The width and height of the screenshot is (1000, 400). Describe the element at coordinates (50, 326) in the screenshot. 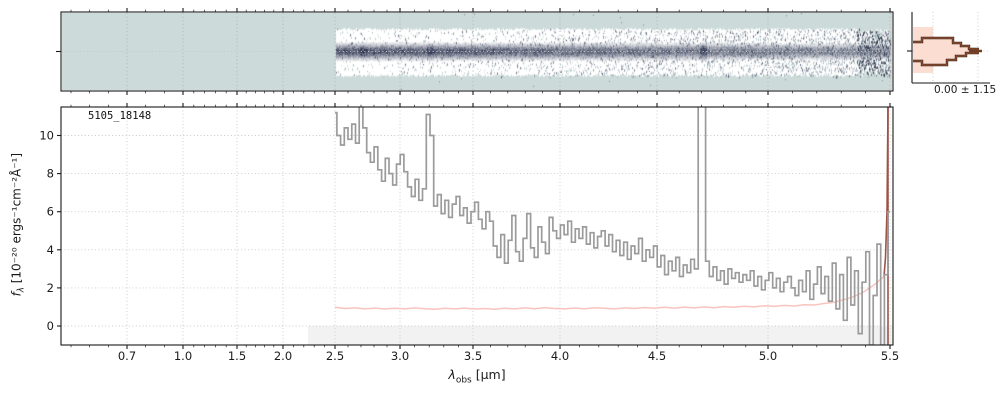

I see `y-tick-label: 0` at that location.